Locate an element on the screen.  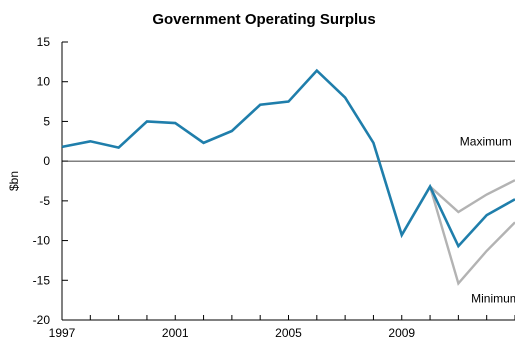
chart-title: Government Operating Surplus is located at coordinates (263, 19).